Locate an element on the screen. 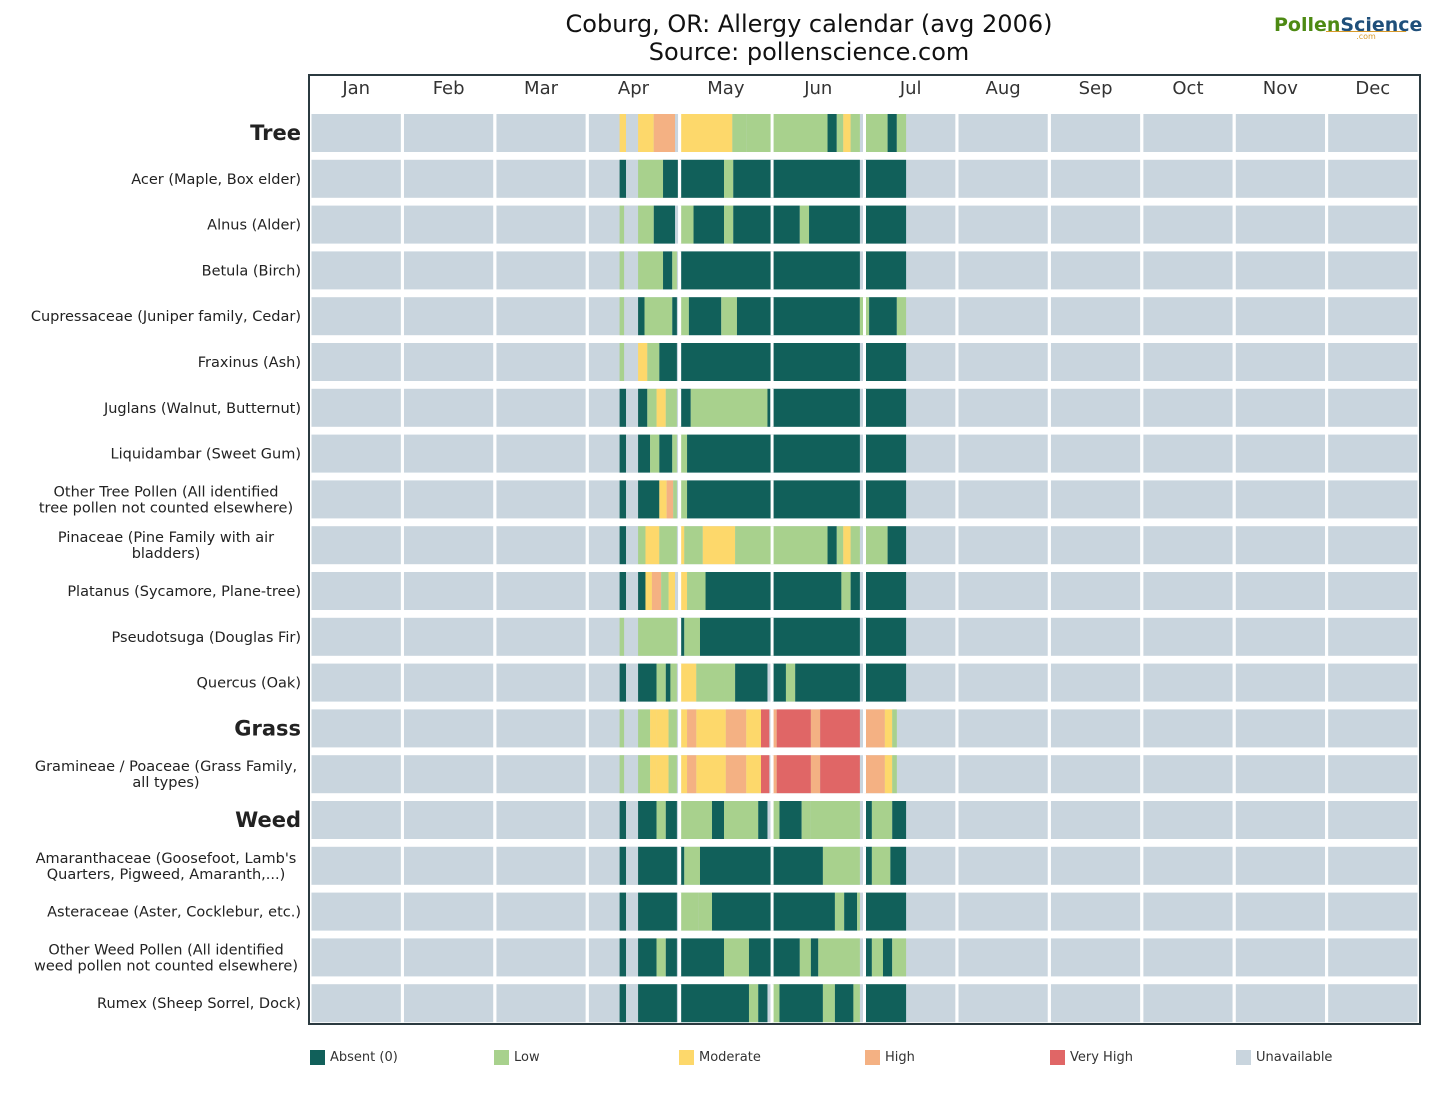 This screenshot has height=1097, width=1449. row-label: Liquidambar (Sweet Gum) is located at coordinates (206, 455).